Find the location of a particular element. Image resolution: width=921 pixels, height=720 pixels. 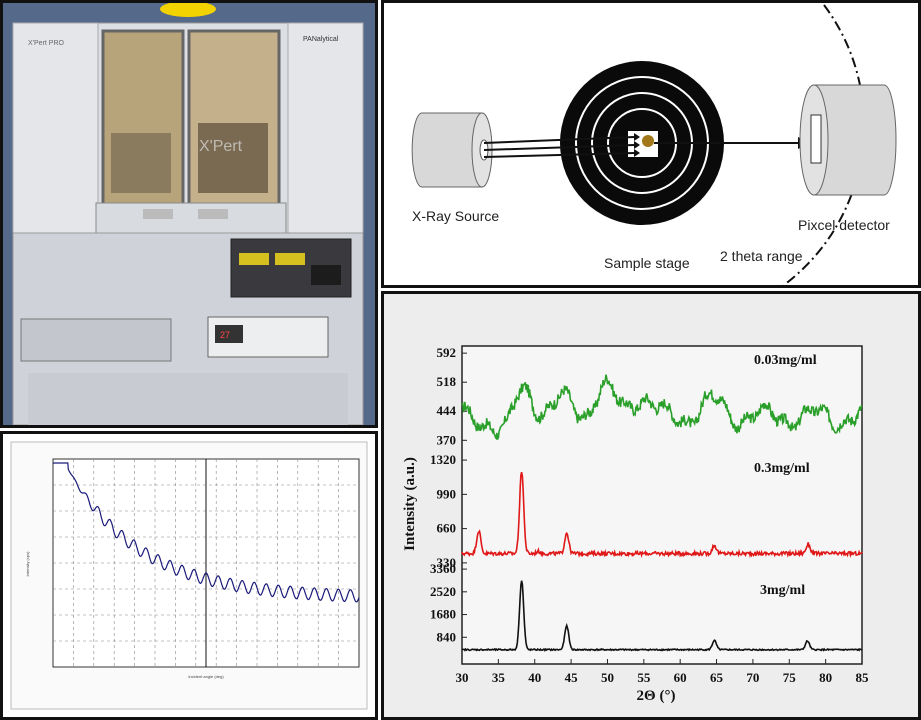

y-tick-label-0-1: 444 is located at coordinates (447, 410).